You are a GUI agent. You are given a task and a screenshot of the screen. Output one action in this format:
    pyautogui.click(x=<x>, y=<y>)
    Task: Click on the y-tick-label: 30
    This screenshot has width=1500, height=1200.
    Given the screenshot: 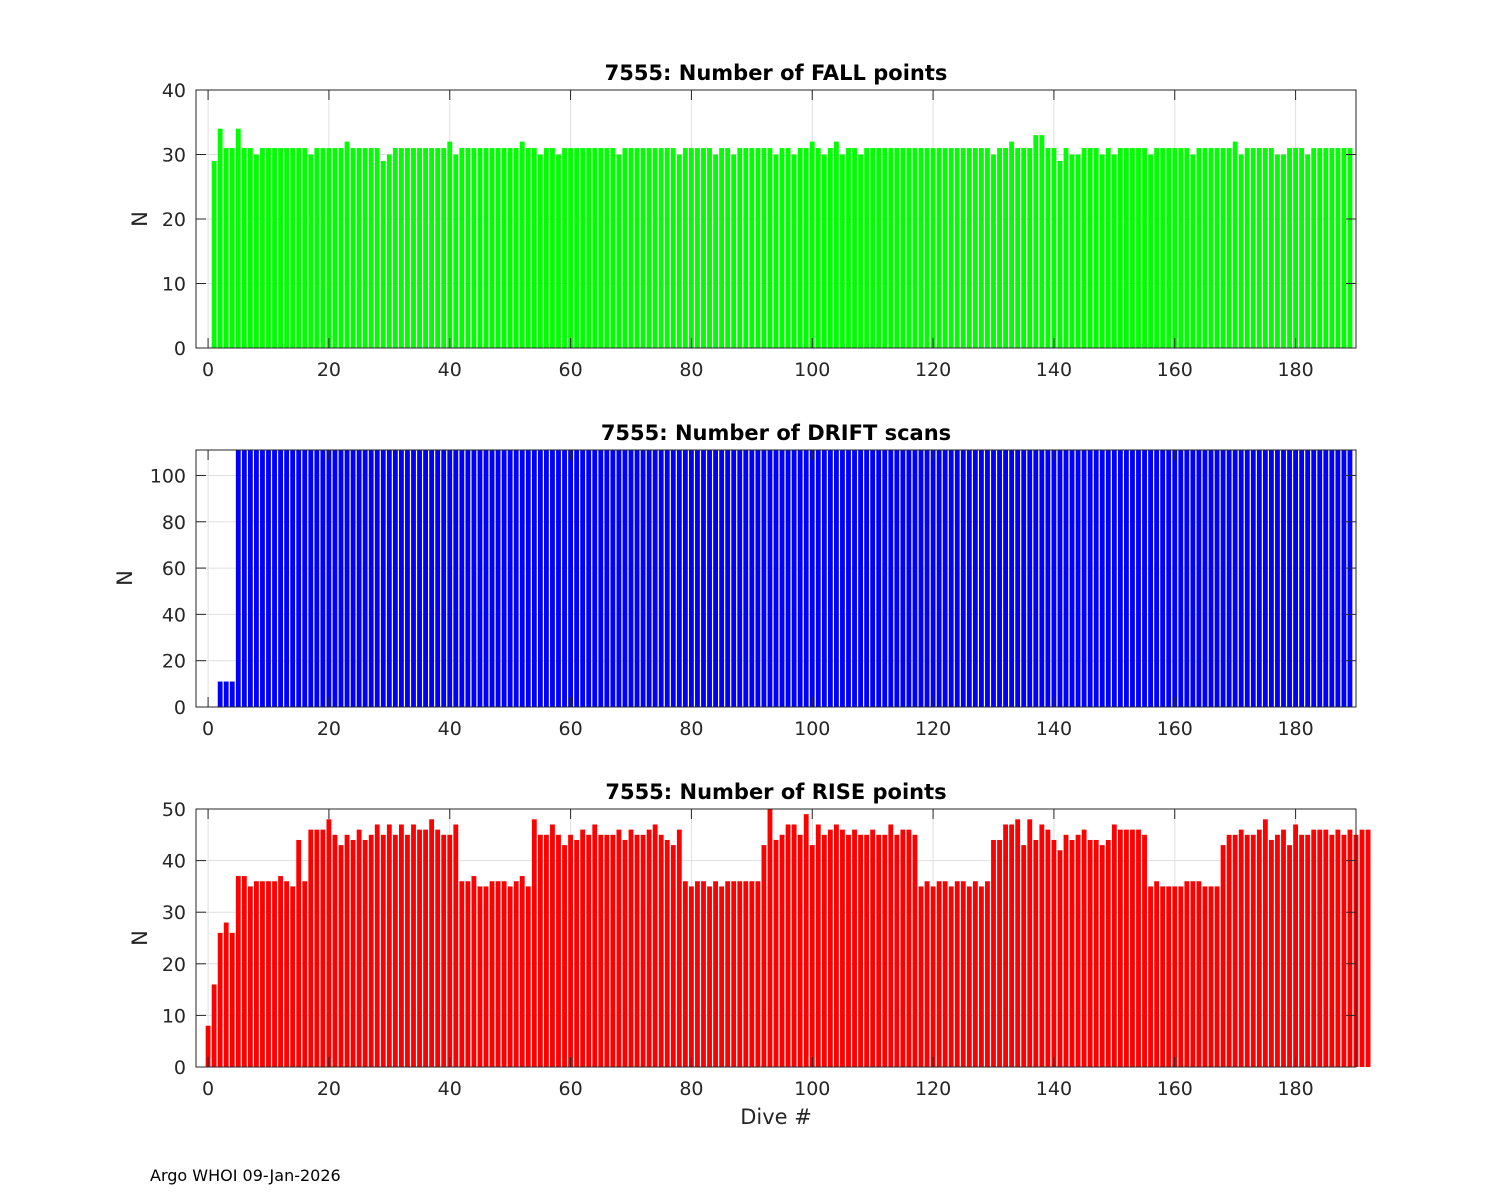 What is the action you would take?
    pyautogui.click(x=174, y=156)
    